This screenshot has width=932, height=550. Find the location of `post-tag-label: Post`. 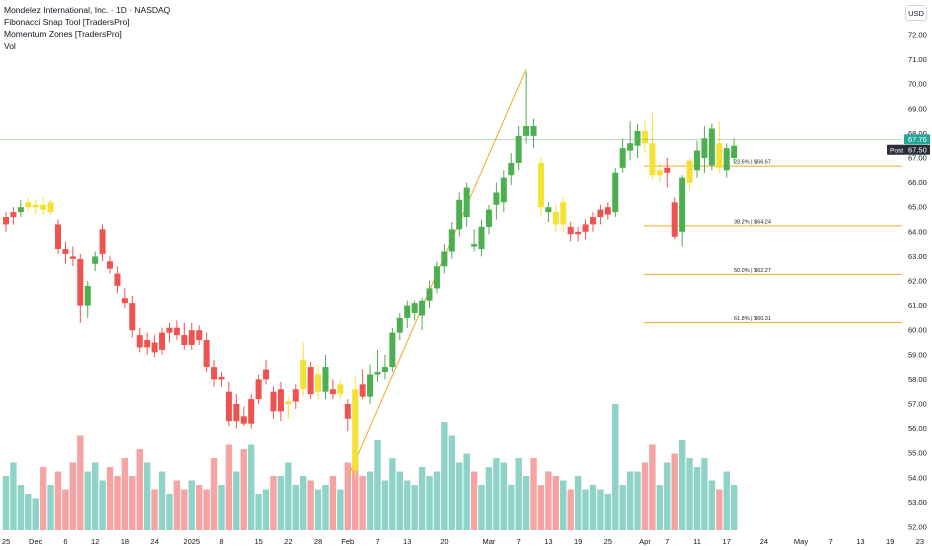

post-tag-label: Post is located at coordinates (896, 150).